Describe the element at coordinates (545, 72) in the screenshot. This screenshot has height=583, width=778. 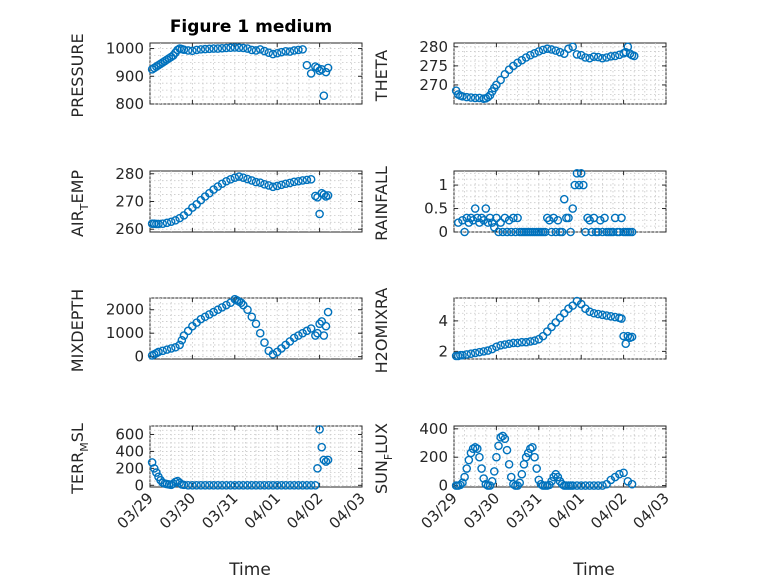
I see `series-theta` at that location.